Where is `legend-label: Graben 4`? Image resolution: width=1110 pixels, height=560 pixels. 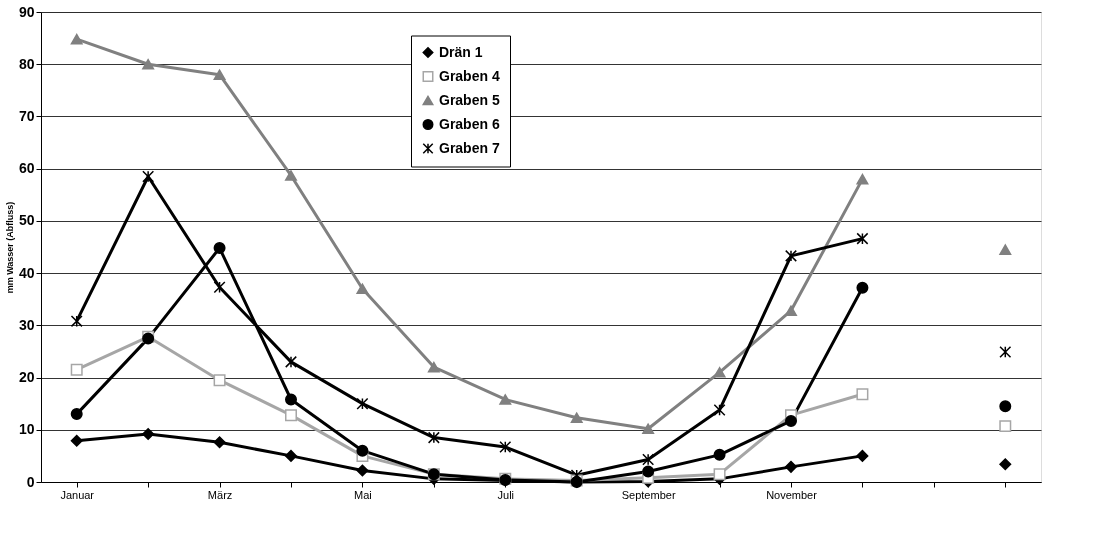 legend-label: Graben 4 is located at coordinates (469, 75).